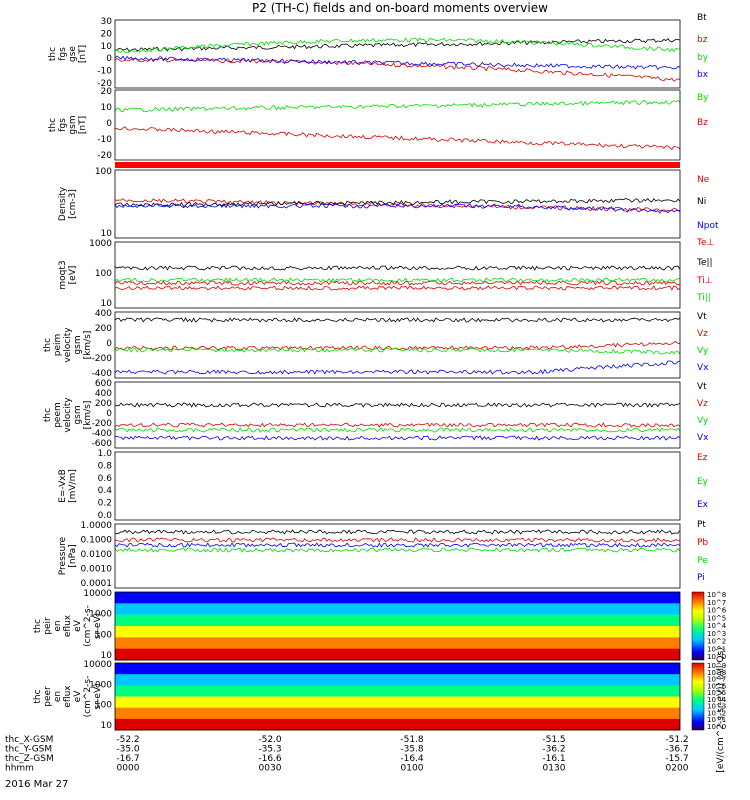 This screenshot has width=750, height=800. Describe the element at coordinates (68, 203) in the screenshot. I see `density-ylabel: Density[cm-3]` at that location.